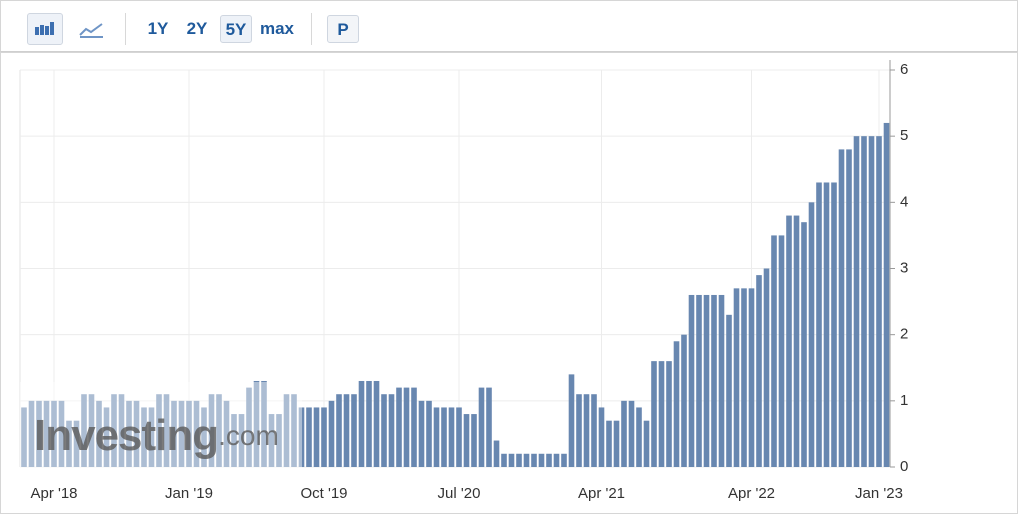 The width and height of the screenshot is (1024, 514). Describe the element at coordinates (236, 29) in the screenshot. I see `range-button: 5Y` at that location.